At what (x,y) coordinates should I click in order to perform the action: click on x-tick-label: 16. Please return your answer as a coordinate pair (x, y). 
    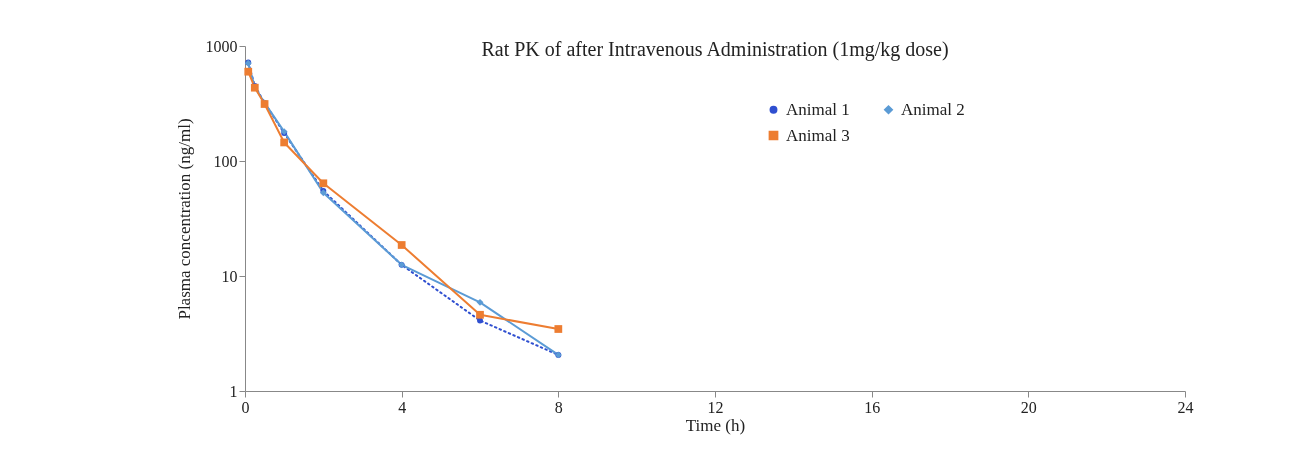
    Looking at the image, I should click on (872, 407).